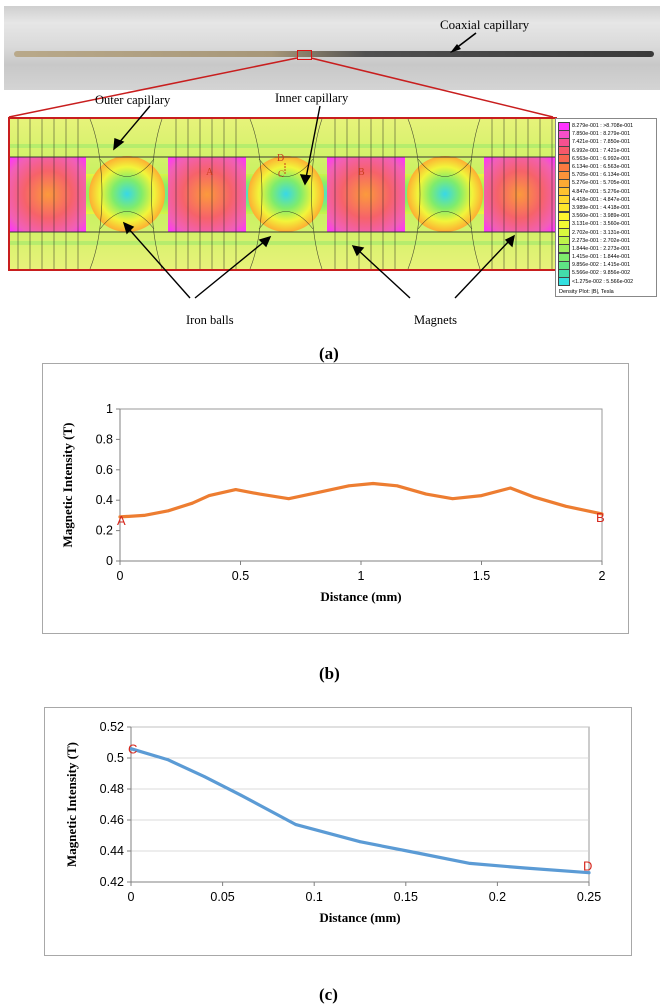 The image size is (667, 1007). What do you see at coordinates (329, 353) in the screenshot?
I see `panel-a-label: (a)` at bounding box center [329, 353].